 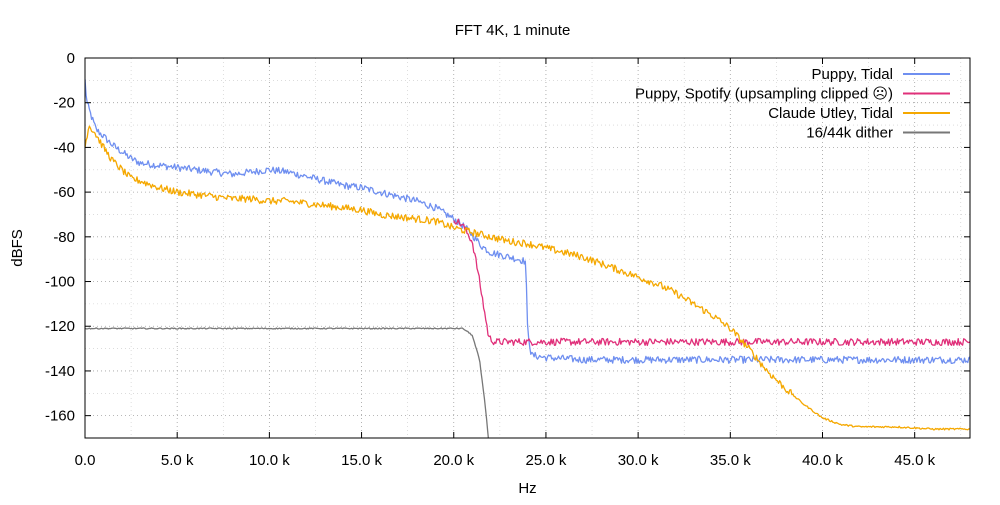 What do you see at coordinates (453, 460) in the screenshot?
I see `x-tick-label: 20.0 k` at bounding box center [453, 460].